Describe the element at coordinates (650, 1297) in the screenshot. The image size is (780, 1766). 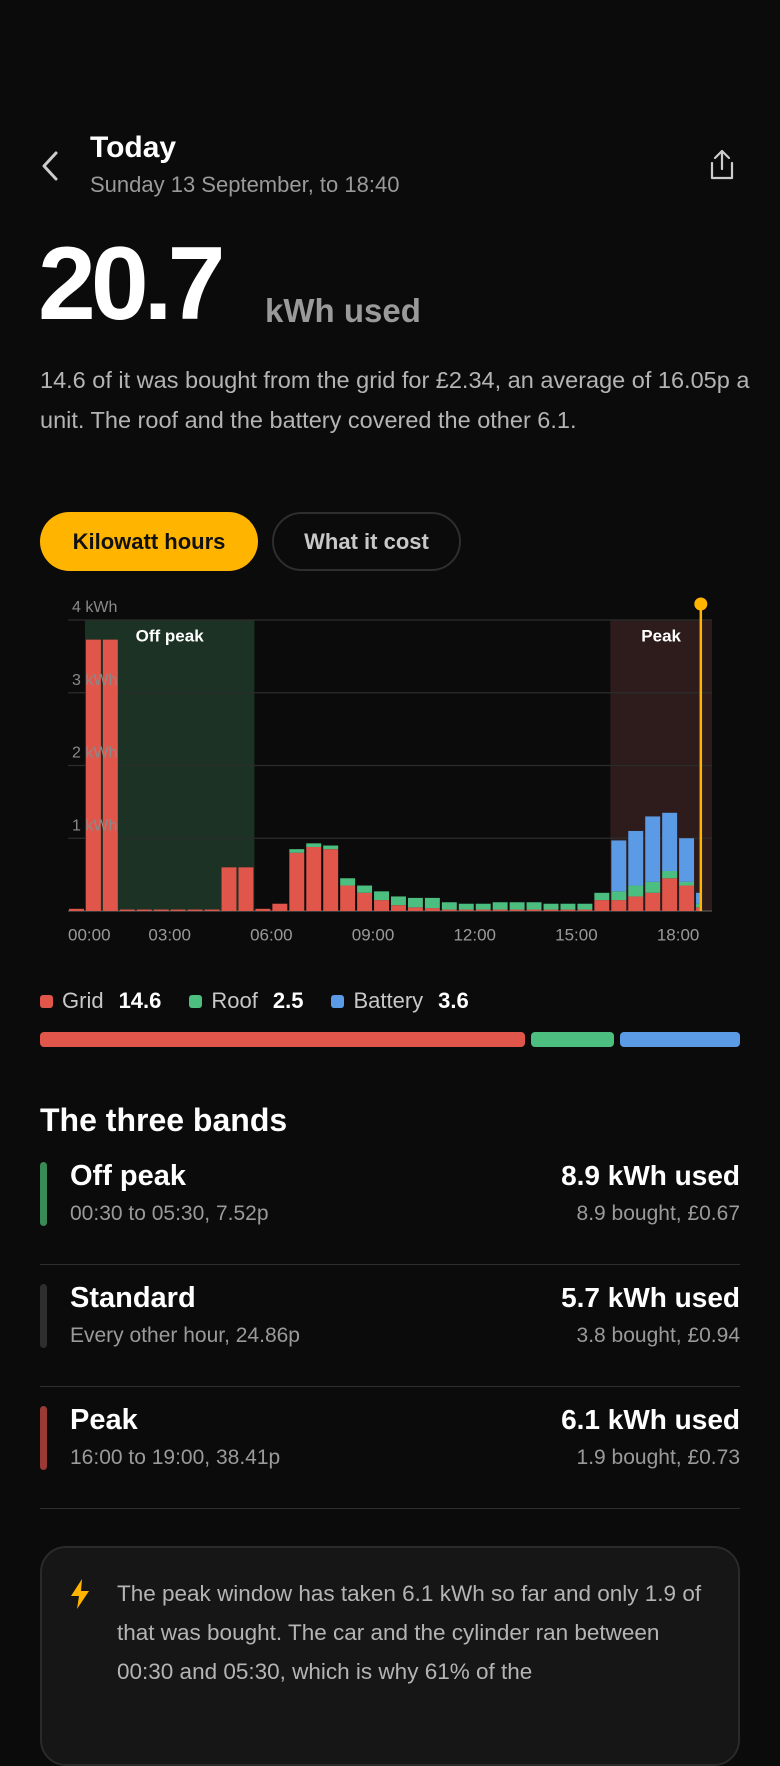
I see `band-used: 5.7 kWh used` at that location.